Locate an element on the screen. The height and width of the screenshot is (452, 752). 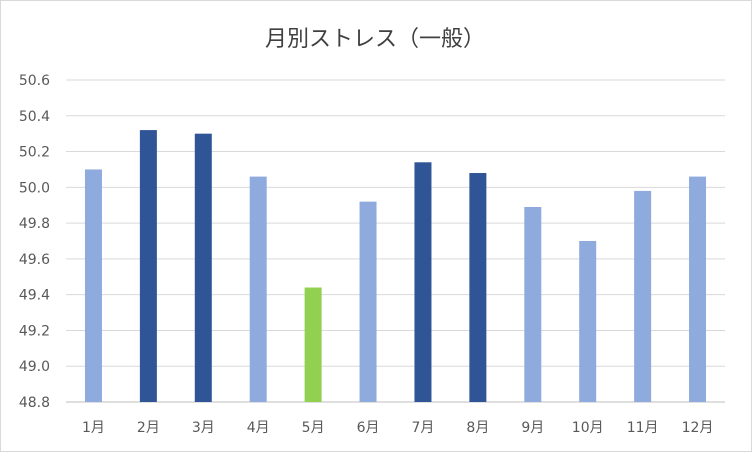
x-axis-ticks: 1月 2月 3月 4月 5月 6月 7月 8月 9月 10月 11月 12月 is located at coordinates (397, 428).